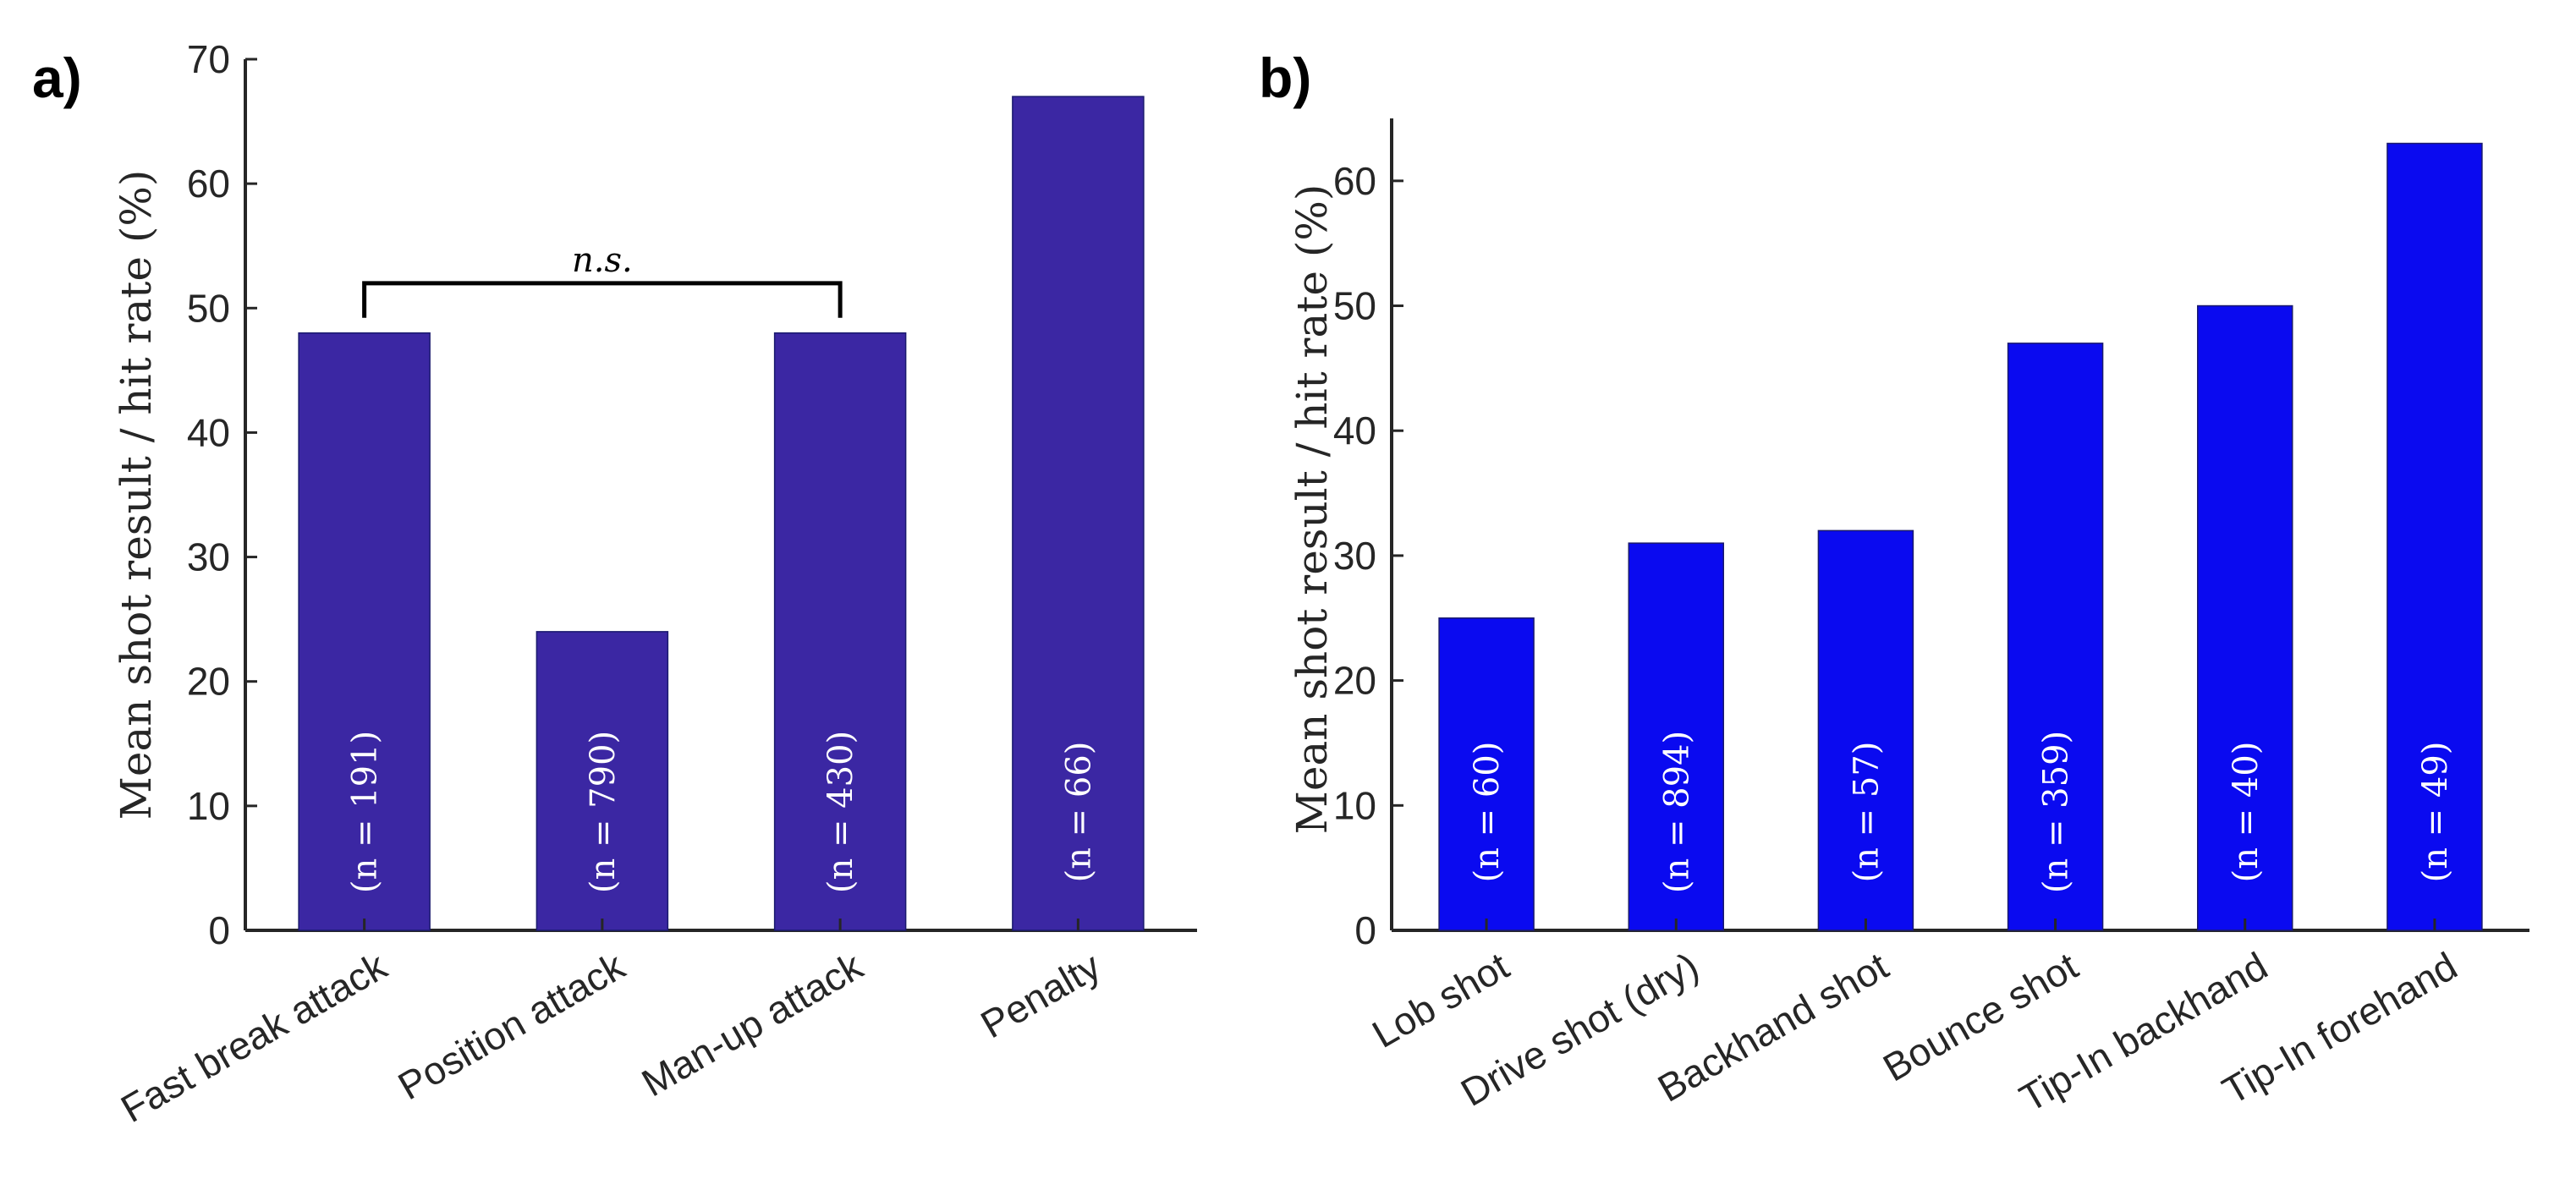  I want to click on x-category-label-a-3: Penalty, so click(1040, 995).